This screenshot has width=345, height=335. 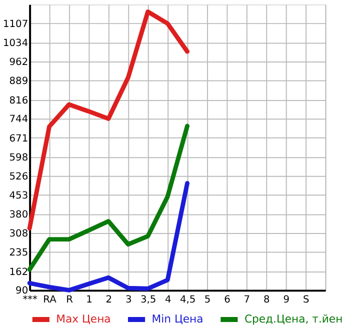 I want to click on x-tick-label: 5, so click(x=207, y=300).